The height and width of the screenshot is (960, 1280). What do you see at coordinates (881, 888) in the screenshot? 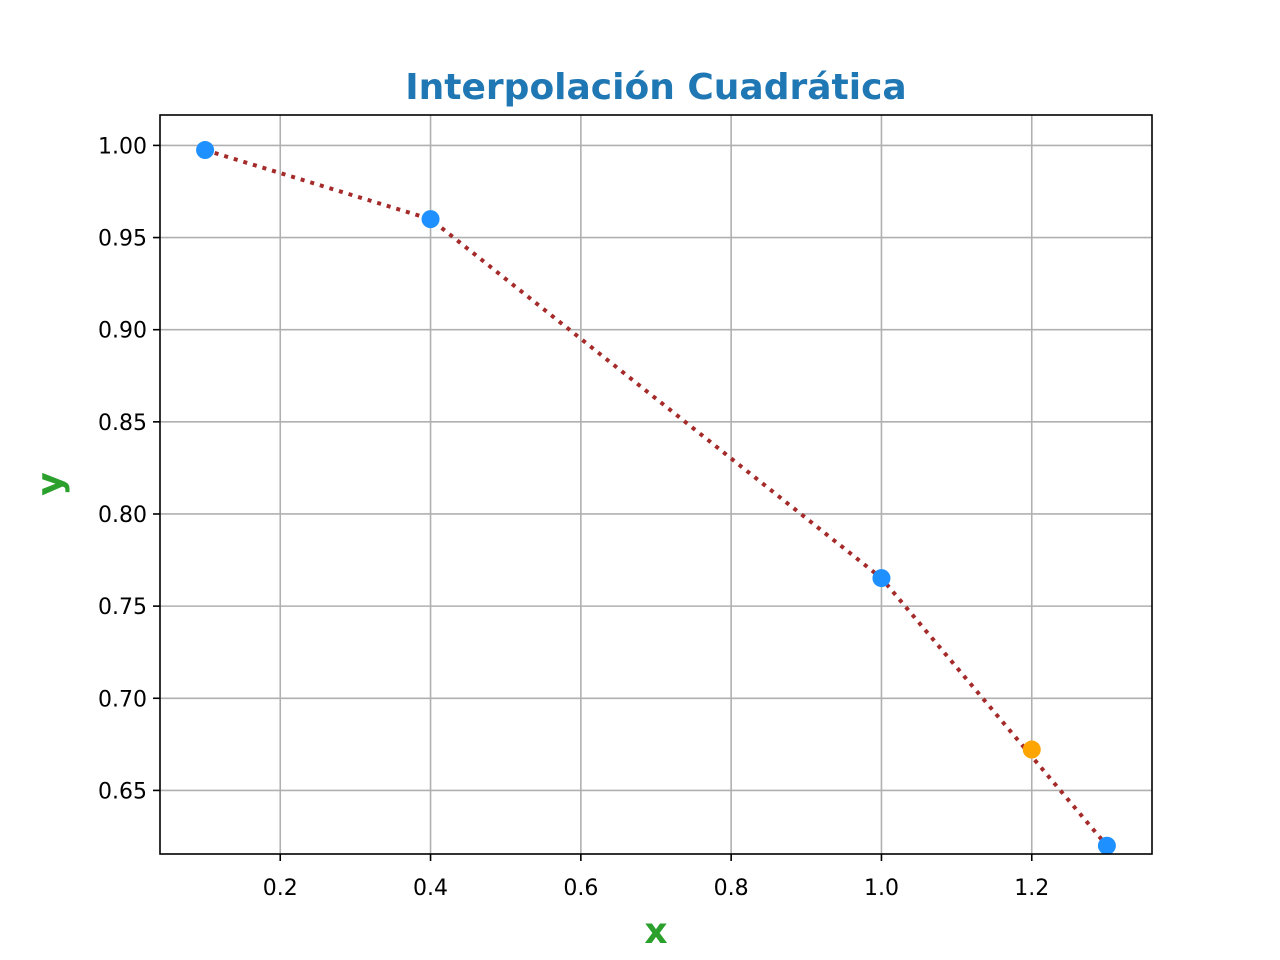
I see `x-tick-label: 1.0` at bounding box center [881, 888].